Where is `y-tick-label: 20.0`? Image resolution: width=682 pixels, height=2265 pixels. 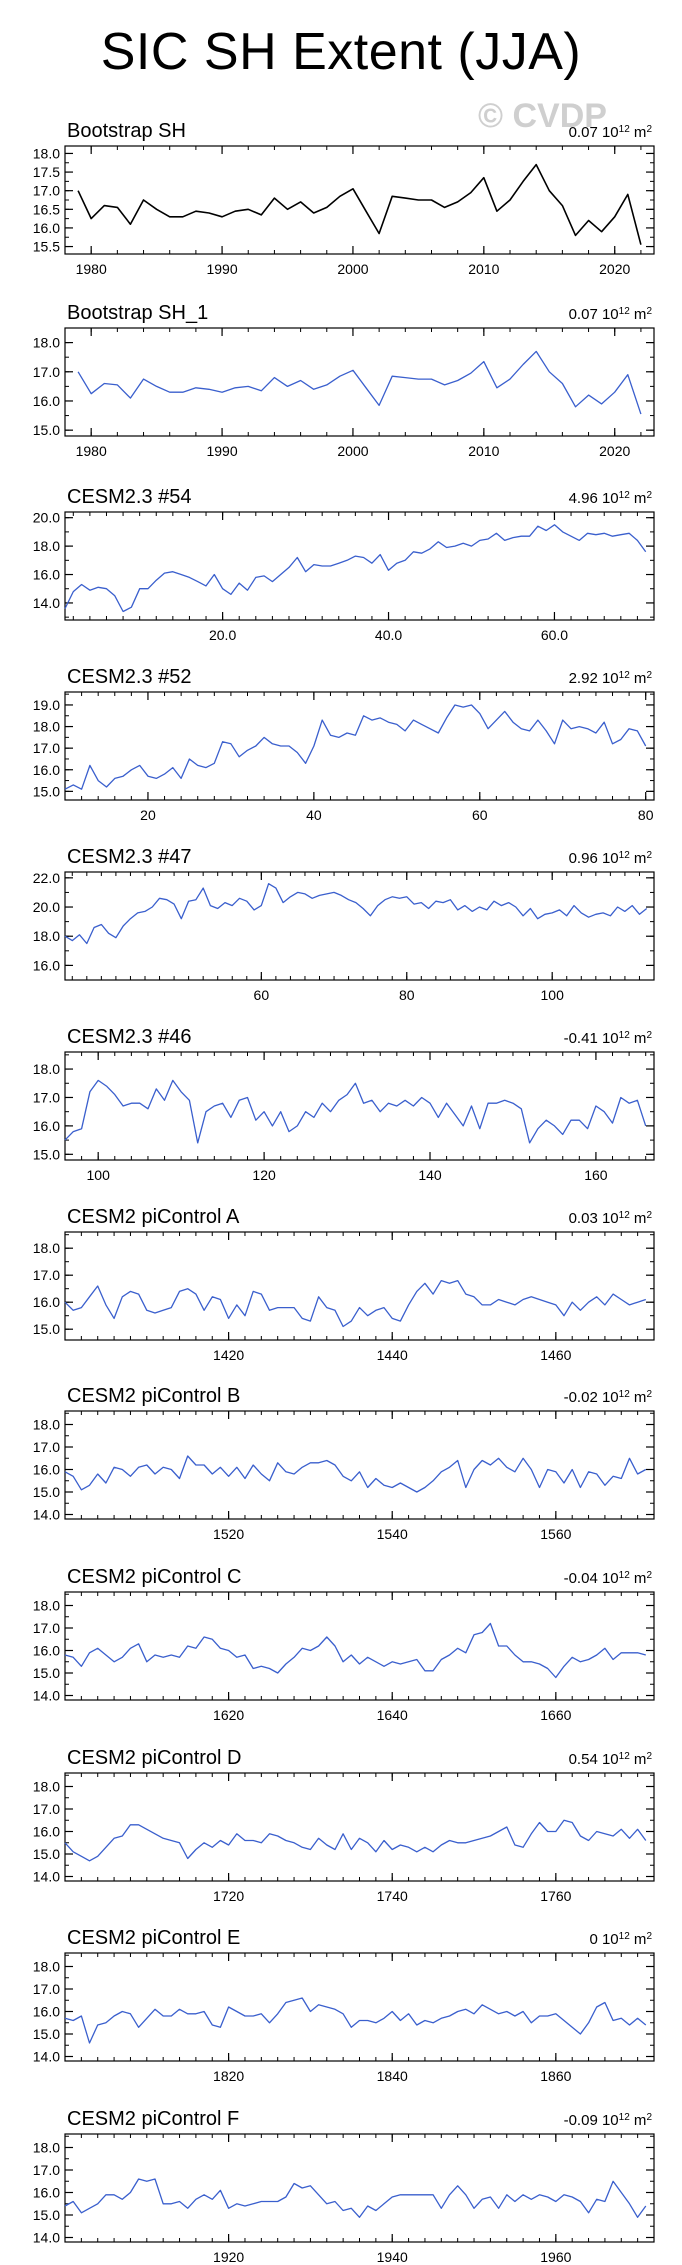 y-tick-label: 20.0 is located at coordinates (46, 907).